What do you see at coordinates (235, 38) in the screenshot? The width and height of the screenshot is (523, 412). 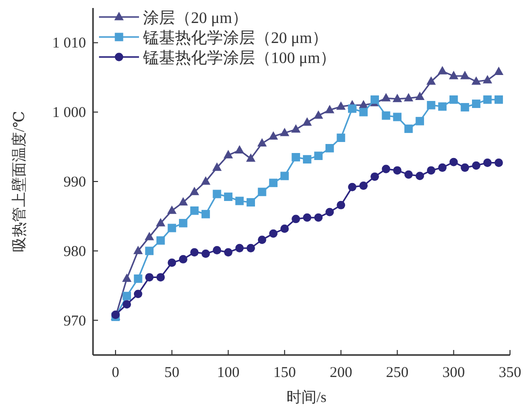 I see `legend-label: 锰基热化学涂层（20 μm）` at bounding box center [235, 38].